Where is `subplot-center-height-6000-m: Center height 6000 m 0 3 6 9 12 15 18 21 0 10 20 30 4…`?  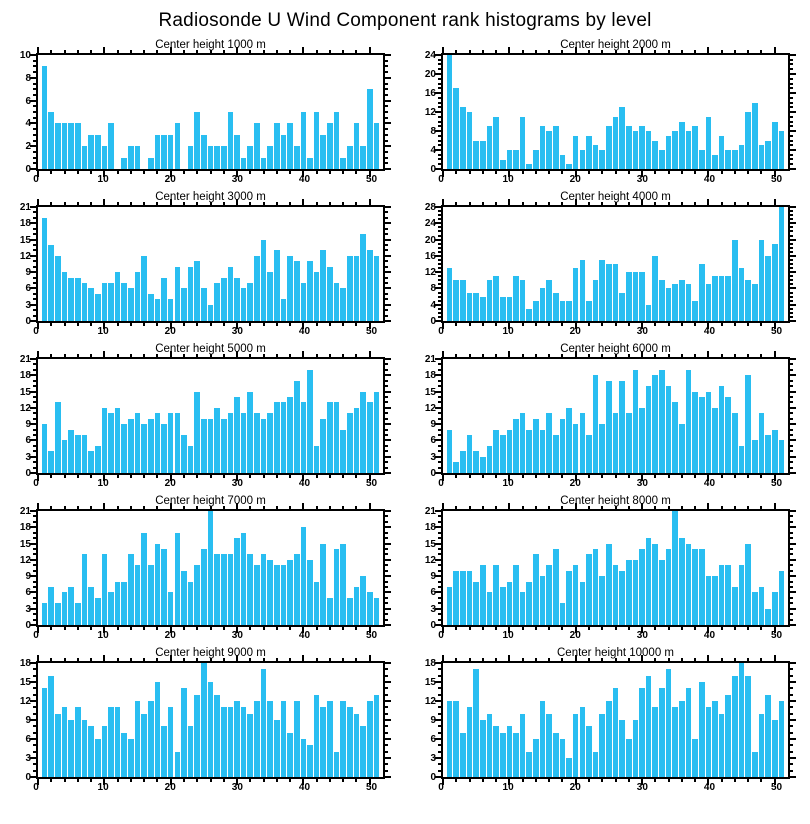 subplot-center-height-6000-m: Center height 6000 m 0 3 6 9 12 15 18 21 0 10 20 30 4… is located at coordinates (607, 418).